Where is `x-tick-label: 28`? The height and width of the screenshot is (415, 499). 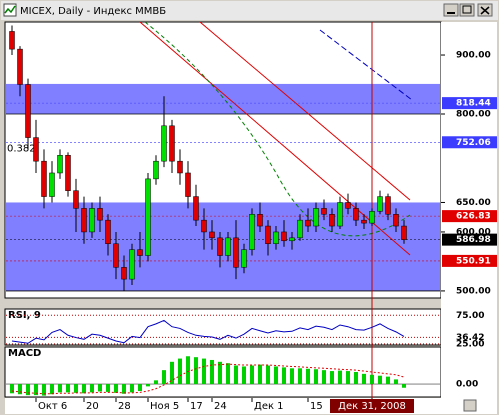
x-tick-label: 28 is located at coordinates (124, 406).